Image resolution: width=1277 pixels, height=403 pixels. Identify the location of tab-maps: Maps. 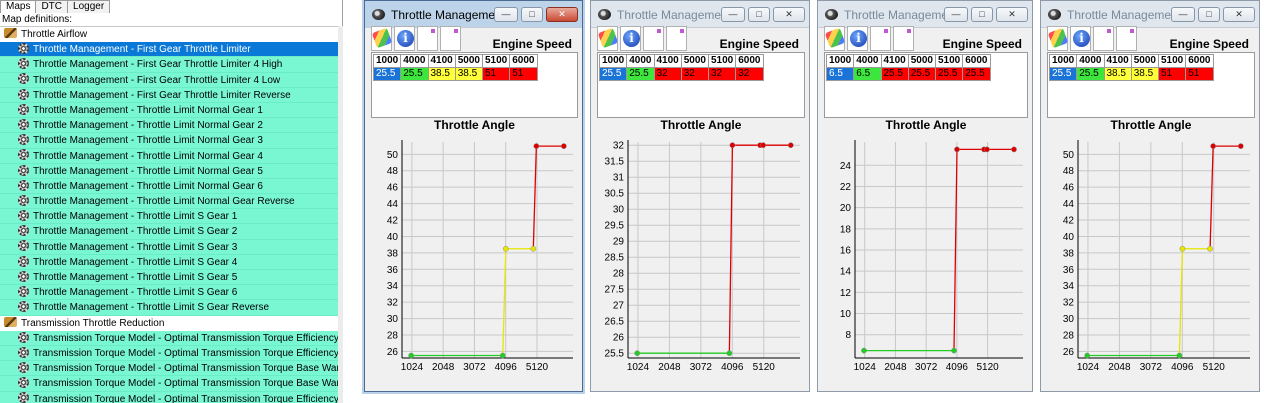
(18, 6).